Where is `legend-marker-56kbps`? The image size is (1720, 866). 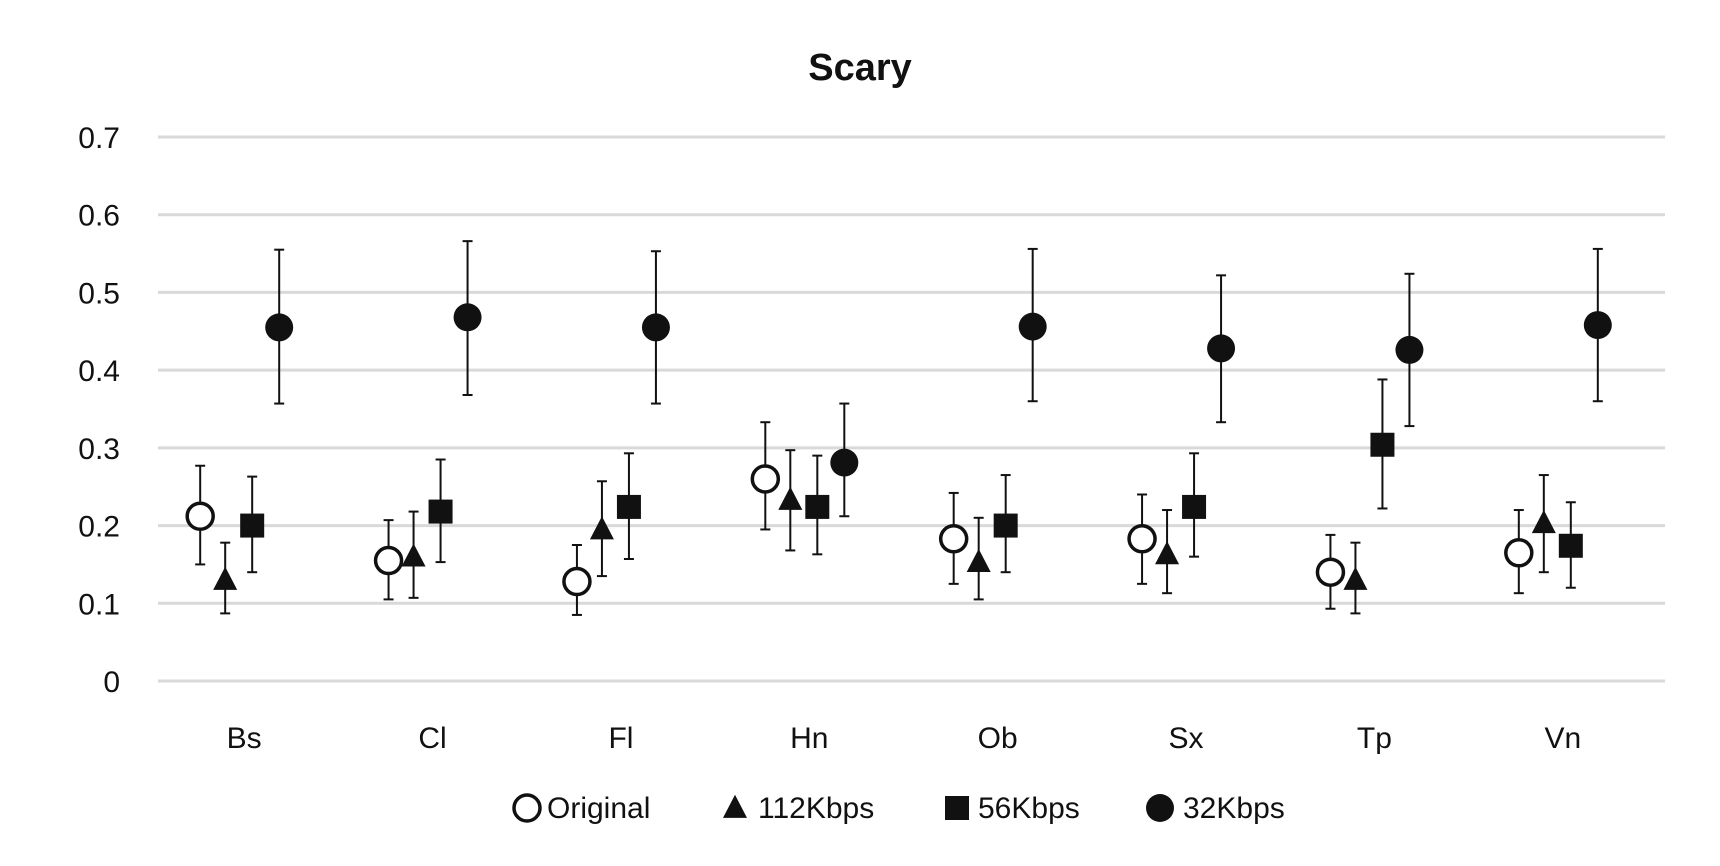 legend-marker-56kbps is located at coordinates (957, 808).